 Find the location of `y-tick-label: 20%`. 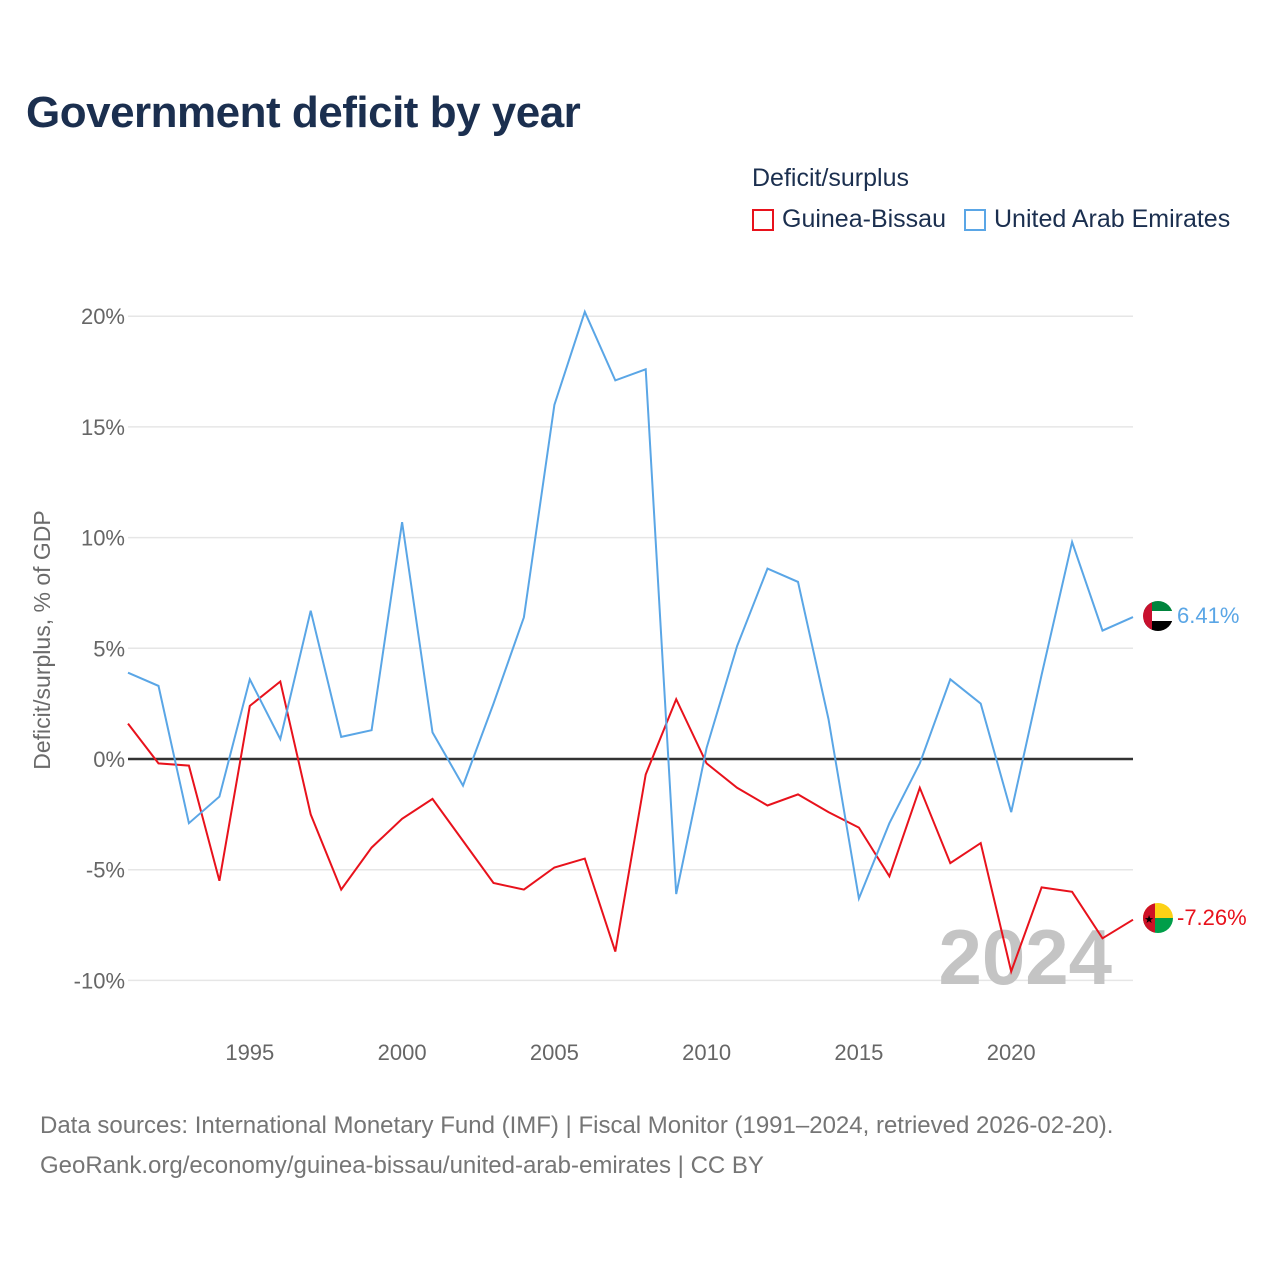

y-tick-label: 20% is located at coordinates (103, 316).